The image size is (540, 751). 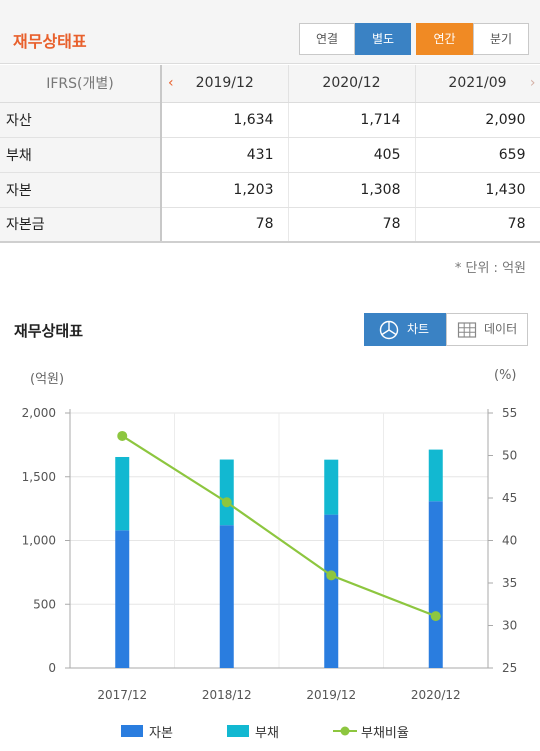 What do you see at coordinates (352, 190) in the screenshot?
I see `table-cell: 1,308` at bounding box center [352, 190].